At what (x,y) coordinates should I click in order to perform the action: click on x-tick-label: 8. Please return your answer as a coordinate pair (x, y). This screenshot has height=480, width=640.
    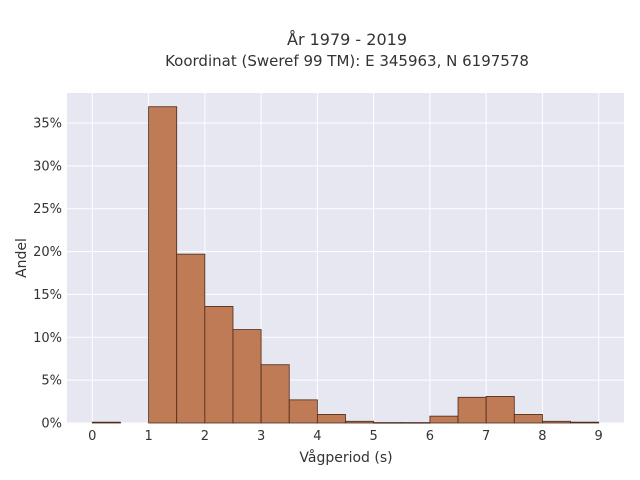
    Looking at the image, I should click on (542, 436).